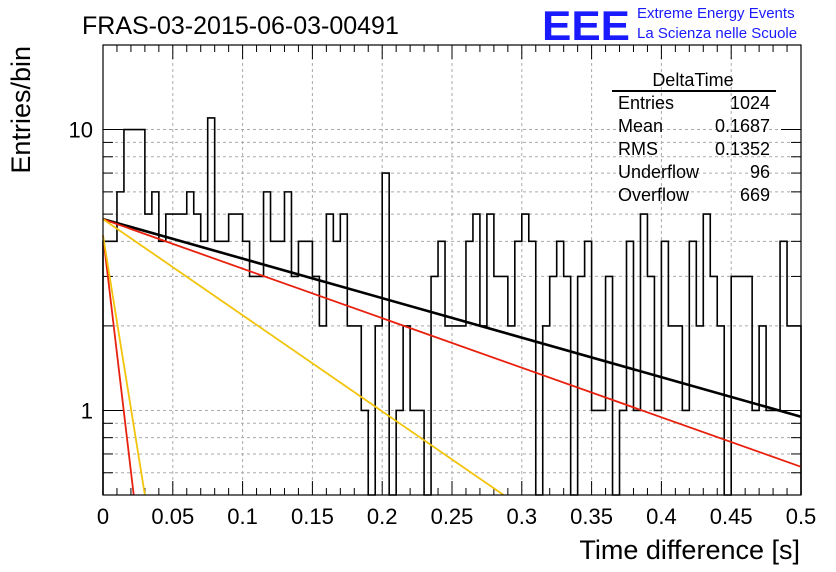 This screenshot has width=836, height=572. I want to click on x-tick-label: 0.5, so click(801, 516).